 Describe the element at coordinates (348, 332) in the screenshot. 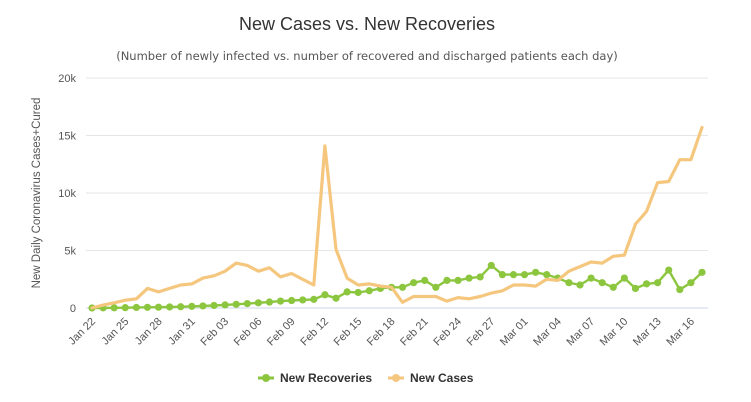

I see `x-tick-label: Feb 15` at that location.